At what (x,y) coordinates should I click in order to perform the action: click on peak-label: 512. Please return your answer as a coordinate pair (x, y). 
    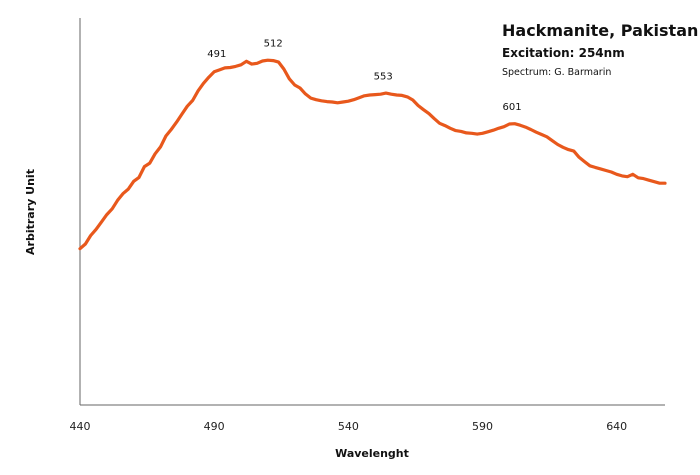
    Looking at the image, I should click on (273, 44).